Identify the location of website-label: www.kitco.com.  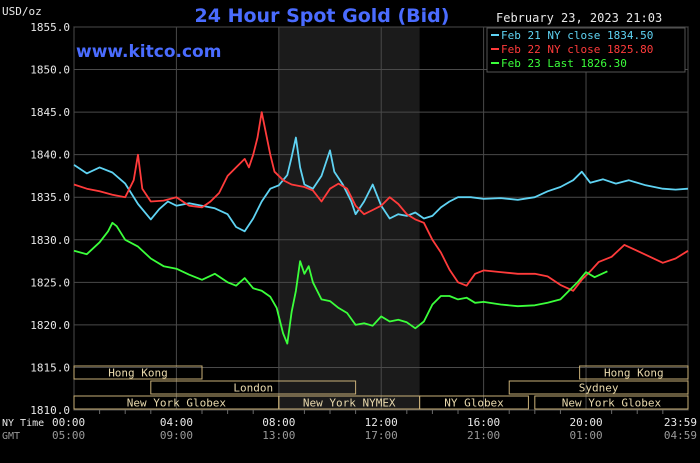
(148, 52).